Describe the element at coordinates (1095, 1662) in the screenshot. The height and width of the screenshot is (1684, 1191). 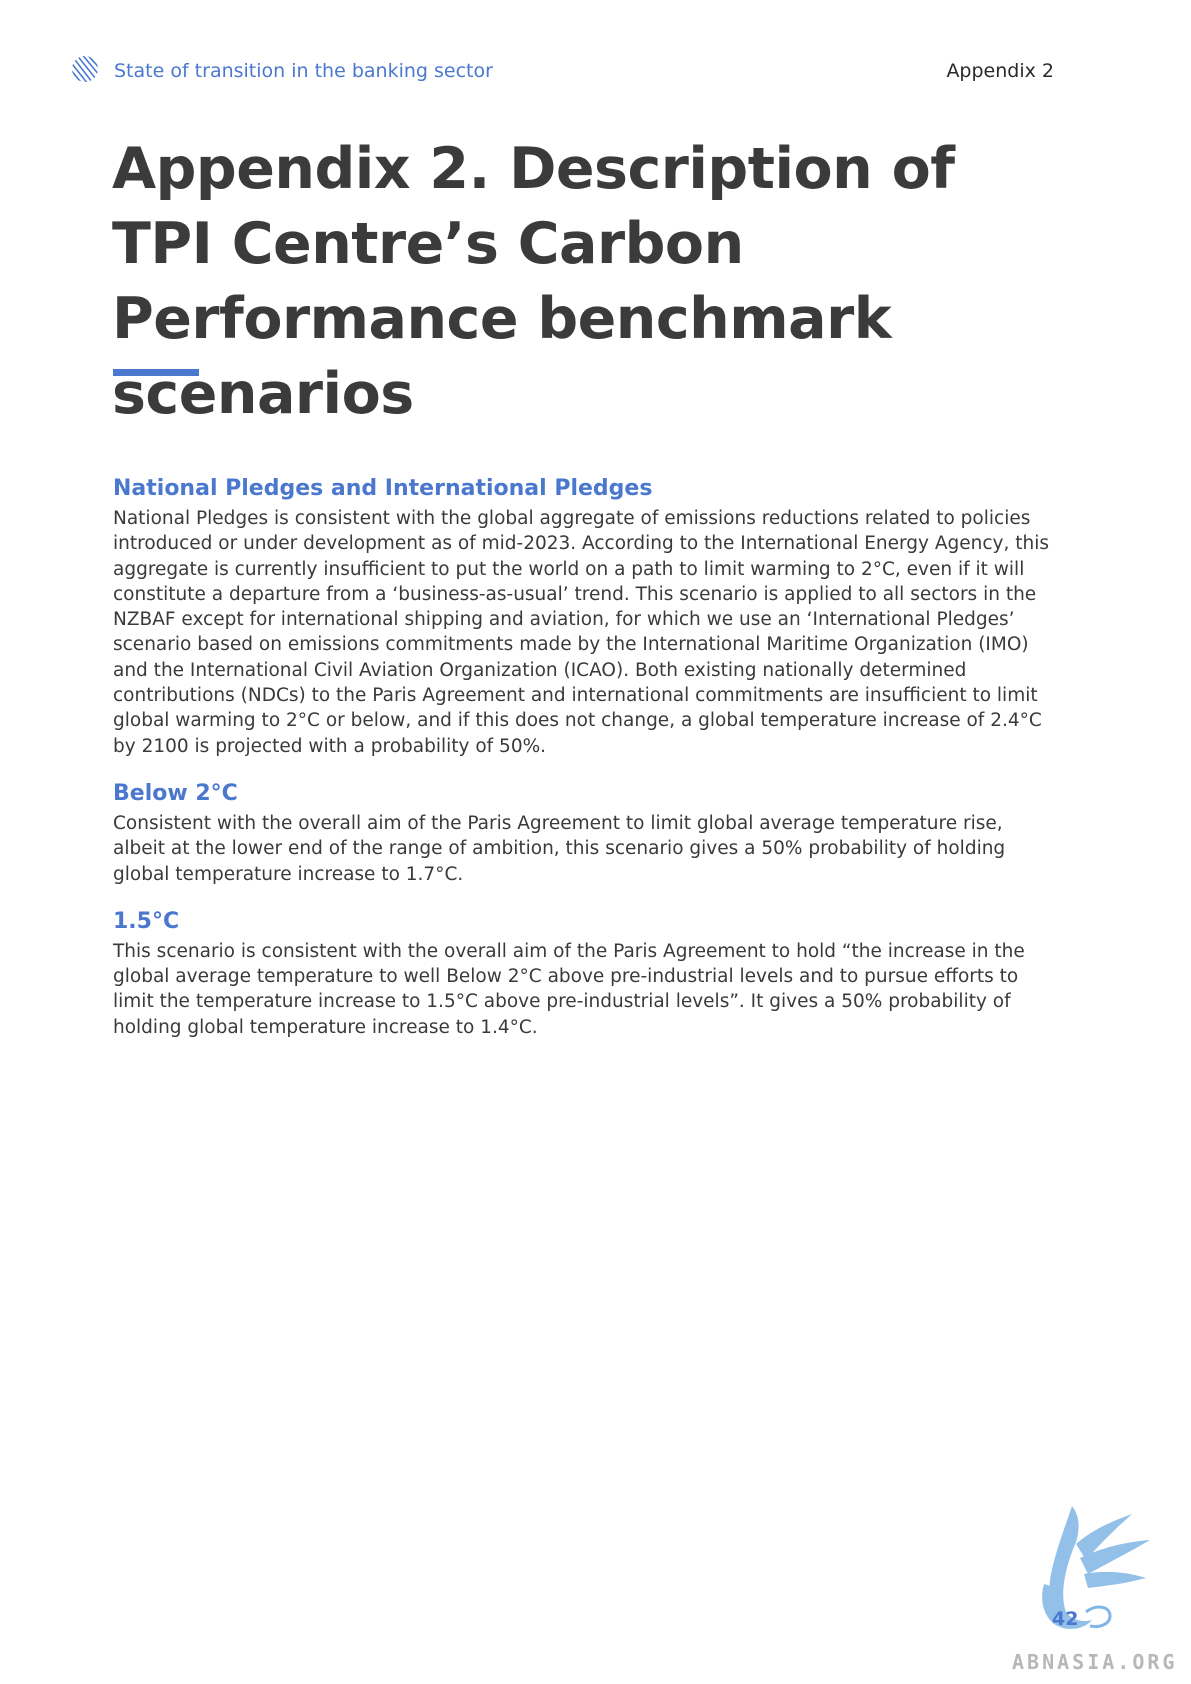
I see `watermark-text: ABNASIA.ORG` at that location.